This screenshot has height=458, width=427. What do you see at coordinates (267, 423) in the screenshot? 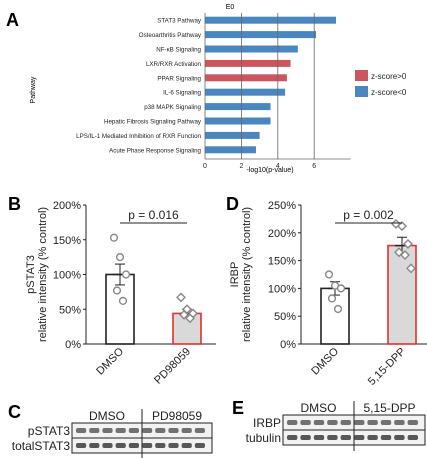
I see `blot-e-row-label: IRBP` at bounding box center [267, 423].